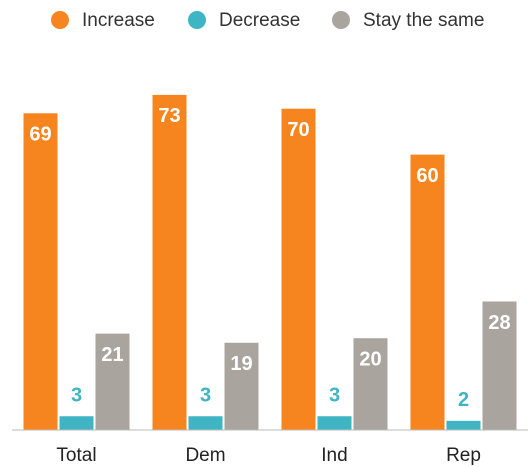 The height and width of the screenshot is (467, 528). What do you see at coordinates (205, 455) in the screenshot?
I see `x-tick-label: Dem` at bounding box center [205, 455].